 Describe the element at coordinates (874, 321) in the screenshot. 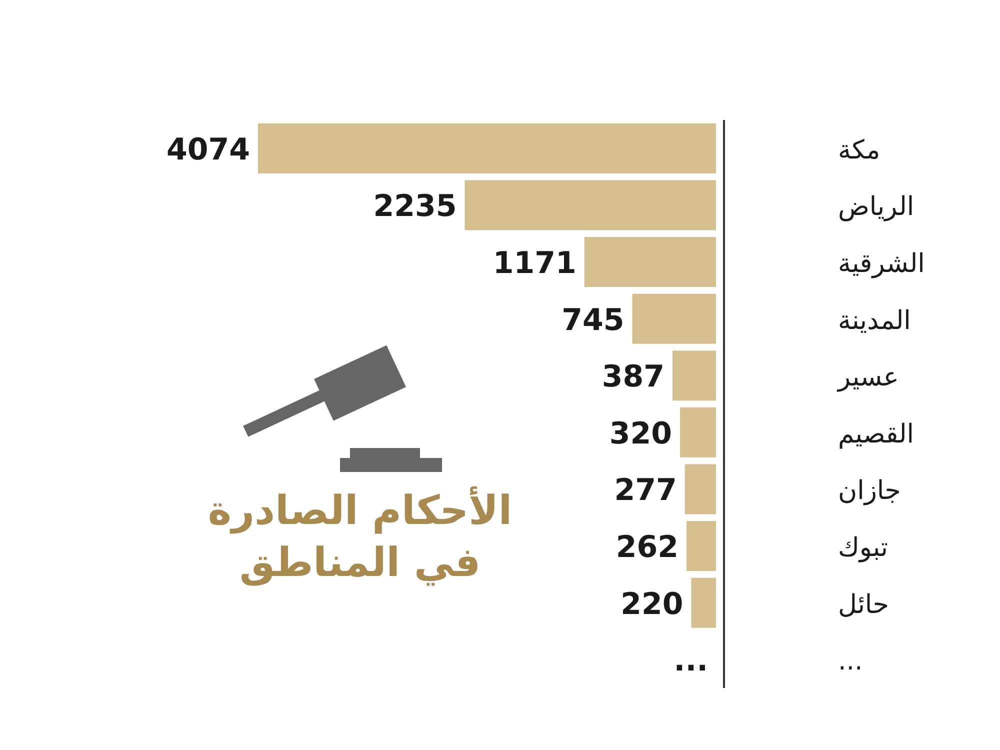

I see `y-tick-label: المدينة` at that location.